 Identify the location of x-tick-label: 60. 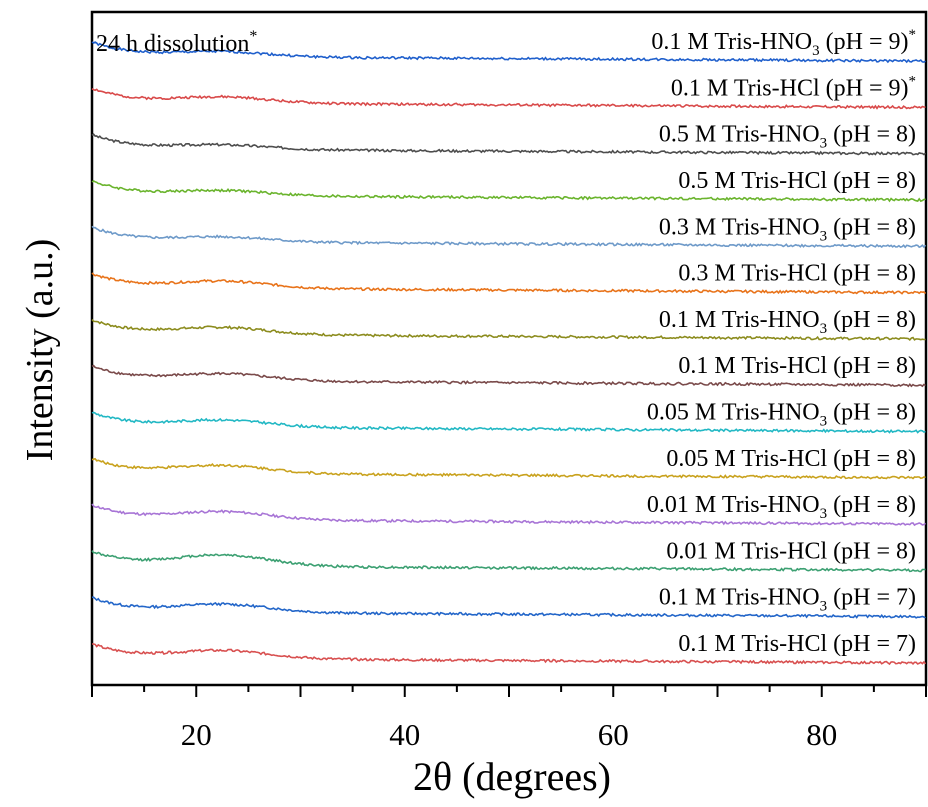
(613, 734).